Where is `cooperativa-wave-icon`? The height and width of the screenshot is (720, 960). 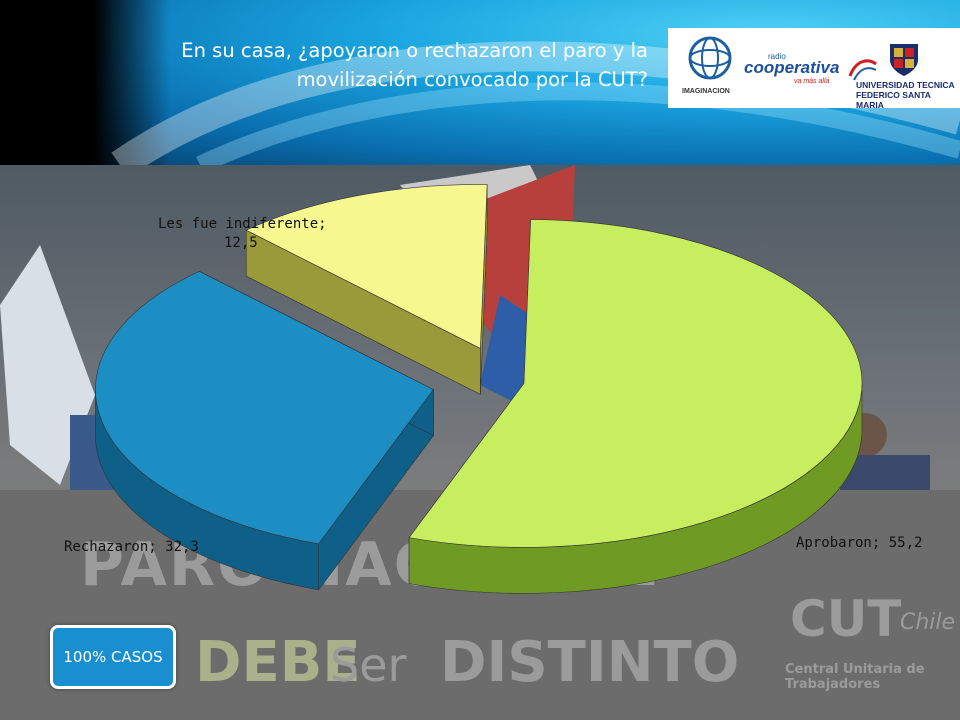 cooperativa-wave-icon is located at coordinates (862, 70).